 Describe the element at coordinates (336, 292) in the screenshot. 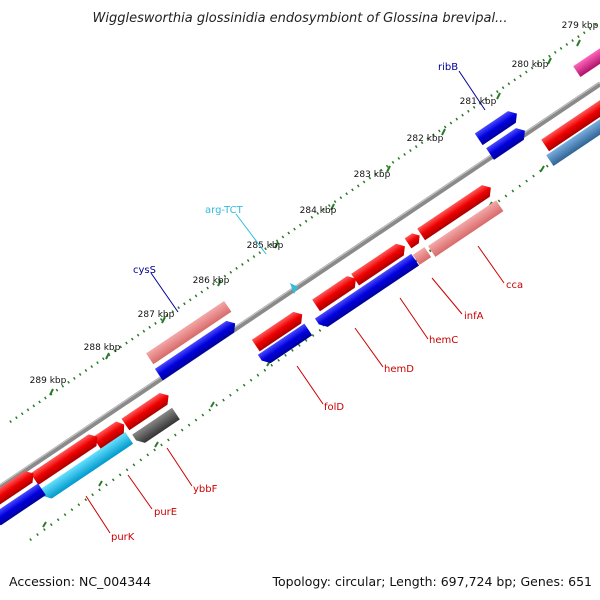

I see `forward-block-hemD` at that location.